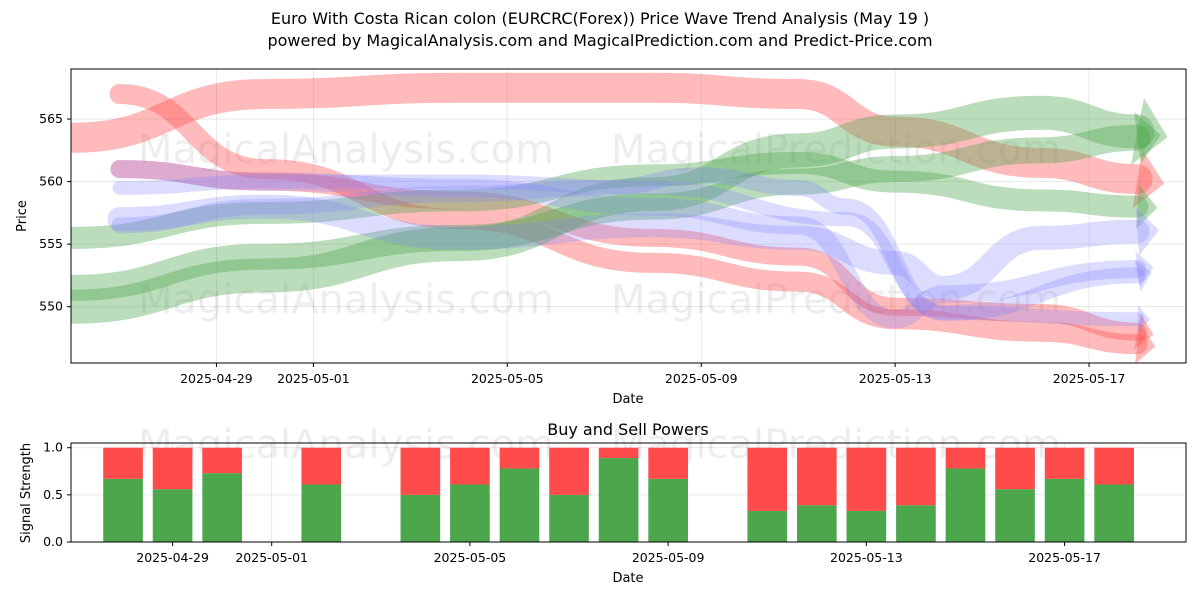  I want to click on watermark-3: MagicalAnalysis.com, so click(346, 300).